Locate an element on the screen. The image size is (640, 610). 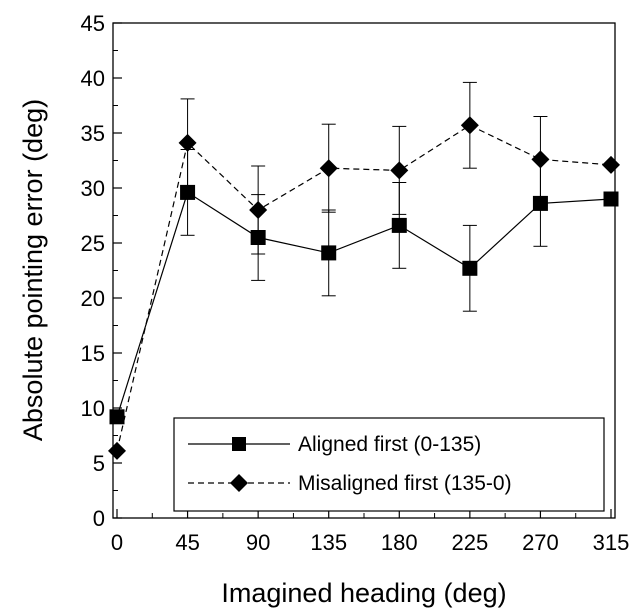
x-tick-label: 225 is located at coordinates (469, 542).